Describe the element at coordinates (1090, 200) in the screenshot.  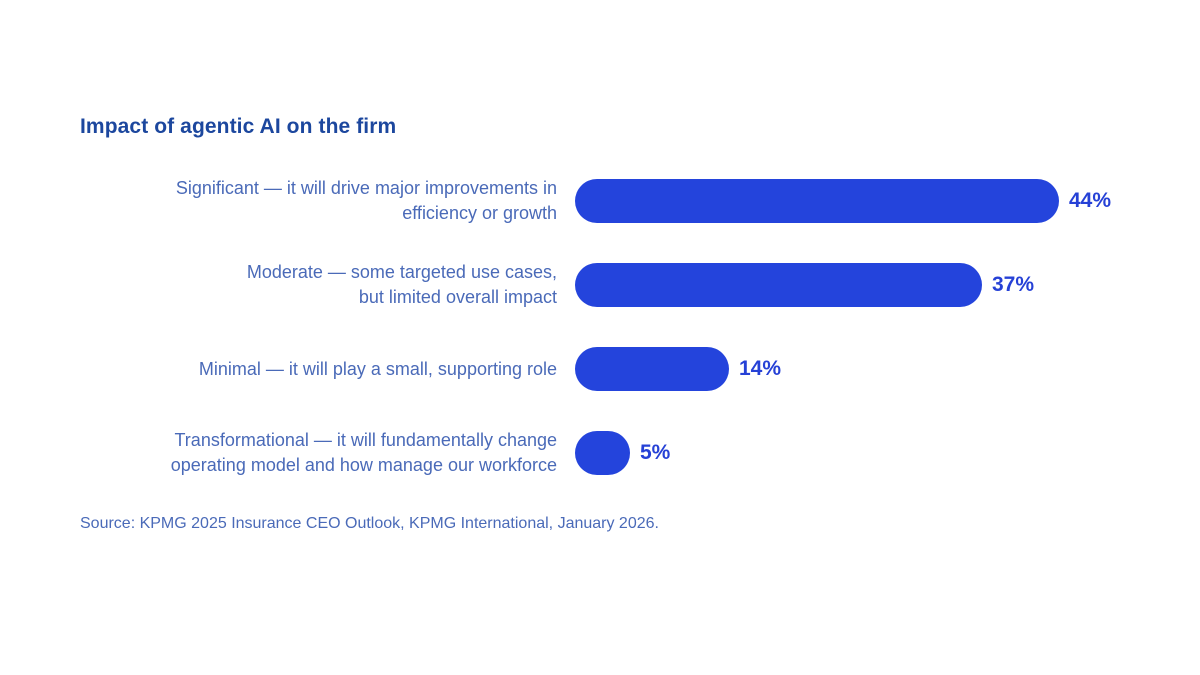
I see `value-label: 44%` at that location.